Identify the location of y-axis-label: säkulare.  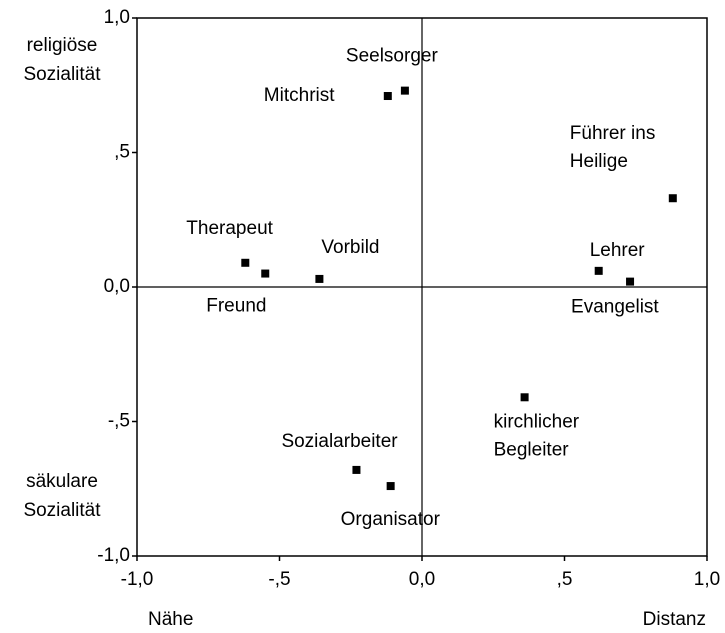
(62, 481).